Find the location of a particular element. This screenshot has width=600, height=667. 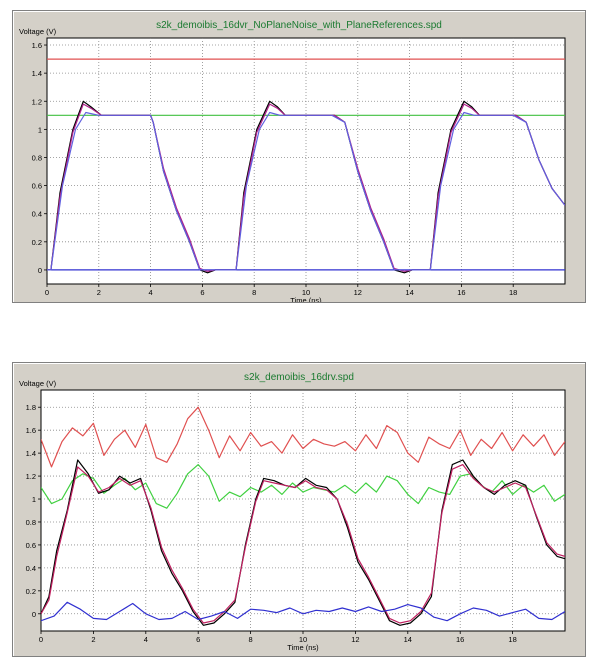

y-tick-label: 1.8 is located at coordinates (31, 407).